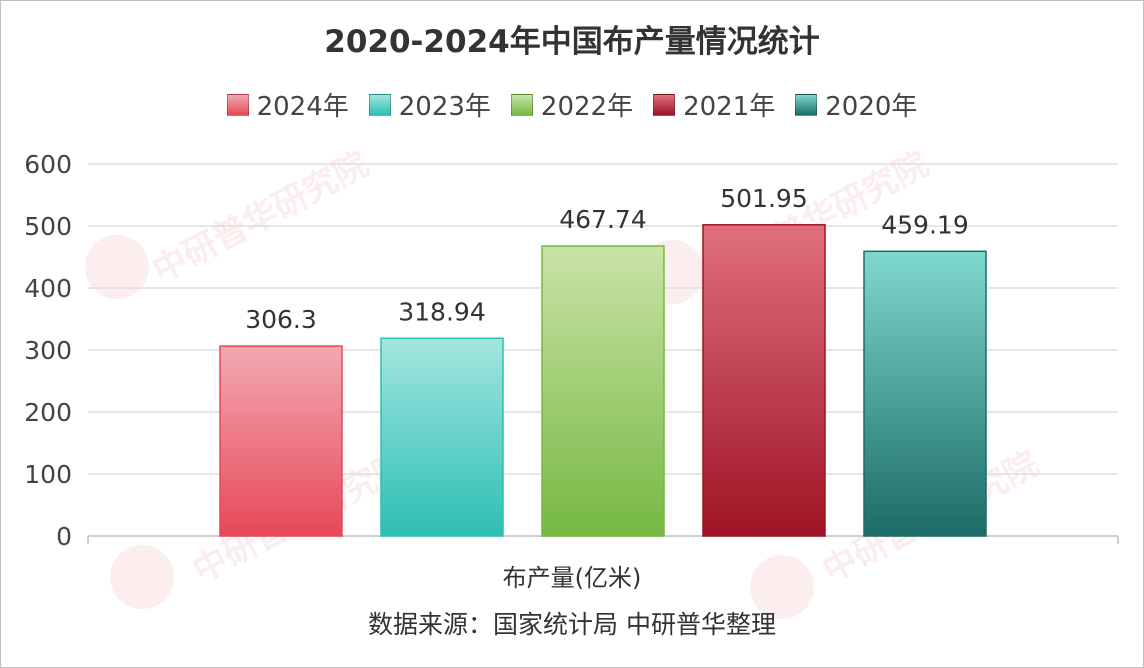  Describe the element at coordinates (572, 42) in the screenshot. I see `chart-title: 2020-2024年中国布产量情况统计` at that location.